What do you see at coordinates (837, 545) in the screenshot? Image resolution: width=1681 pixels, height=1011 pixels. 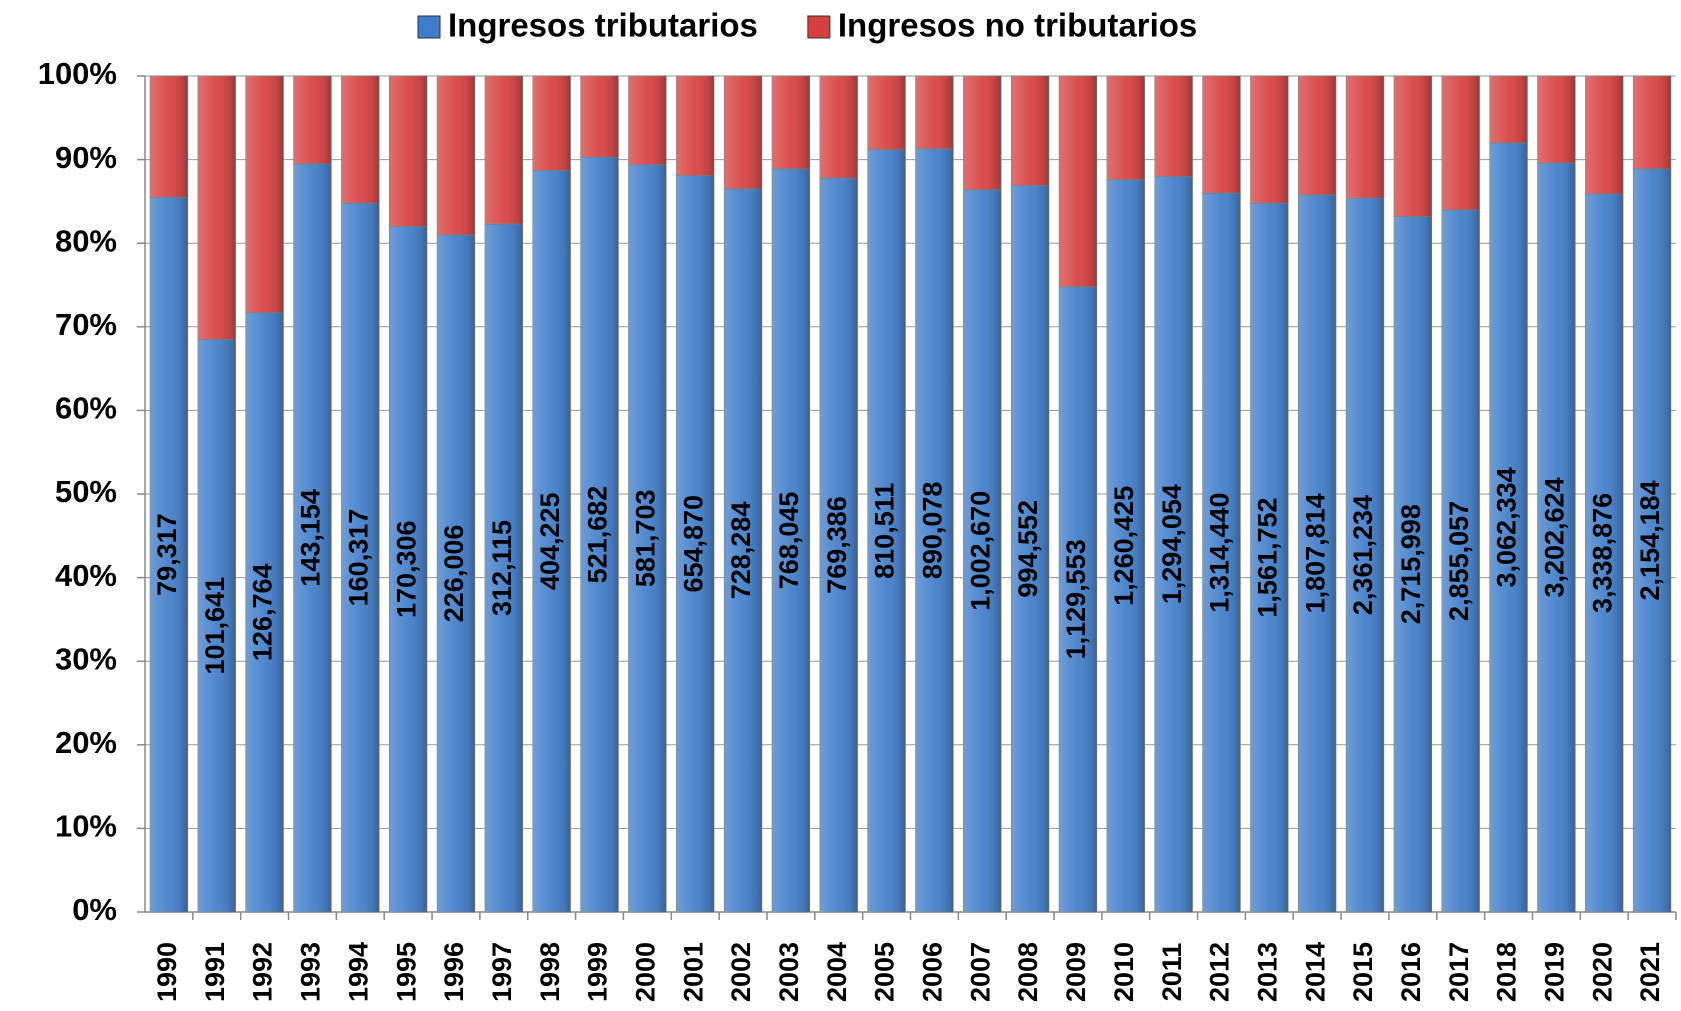 I see `data-label: 769,386` at bounding box center [837, 545].